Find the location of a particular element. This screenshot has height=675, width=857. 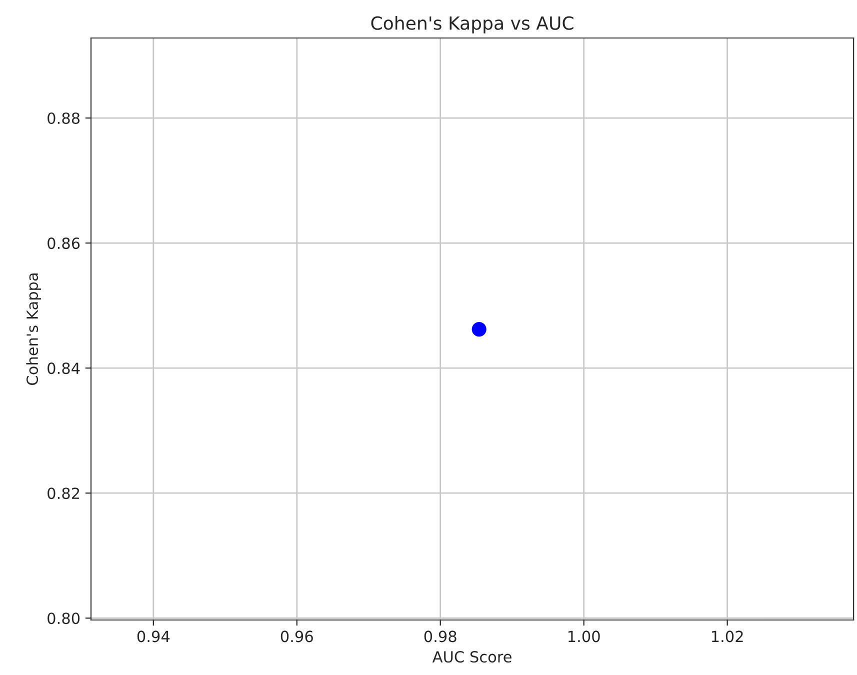

x-tick-label: 0.94 is located at coordinates (153, 636).